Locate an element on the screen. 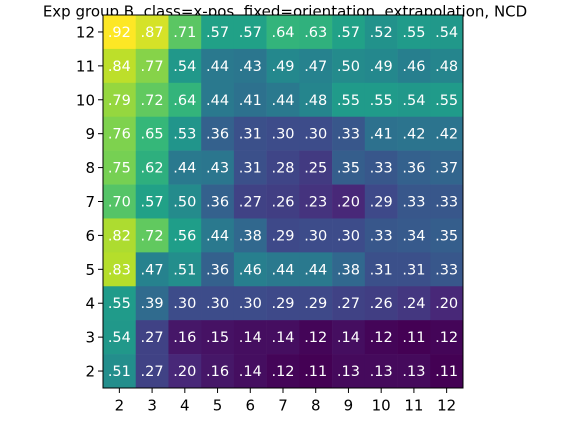 The image size is (571, 428). cell-label: .49 is located at coordinates (381, 67).